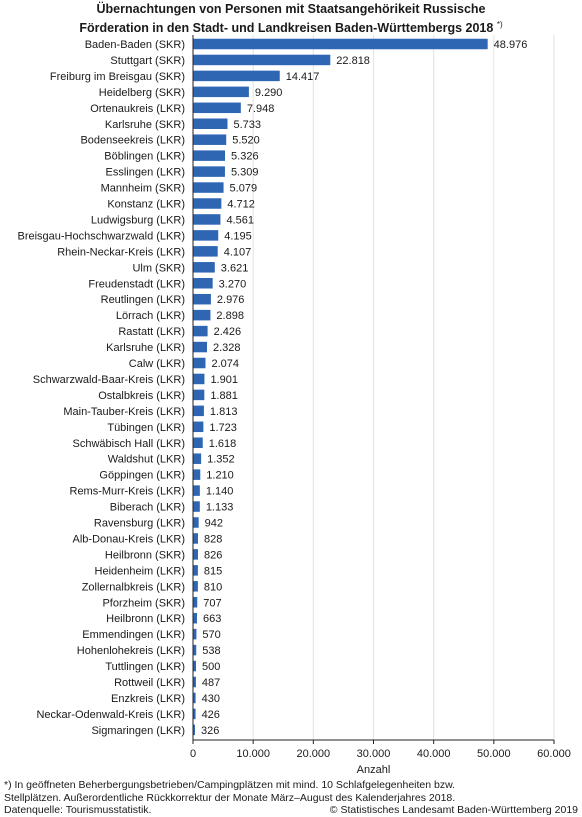  I want to click on x-tick-label: 30.000, so click(374, 754).